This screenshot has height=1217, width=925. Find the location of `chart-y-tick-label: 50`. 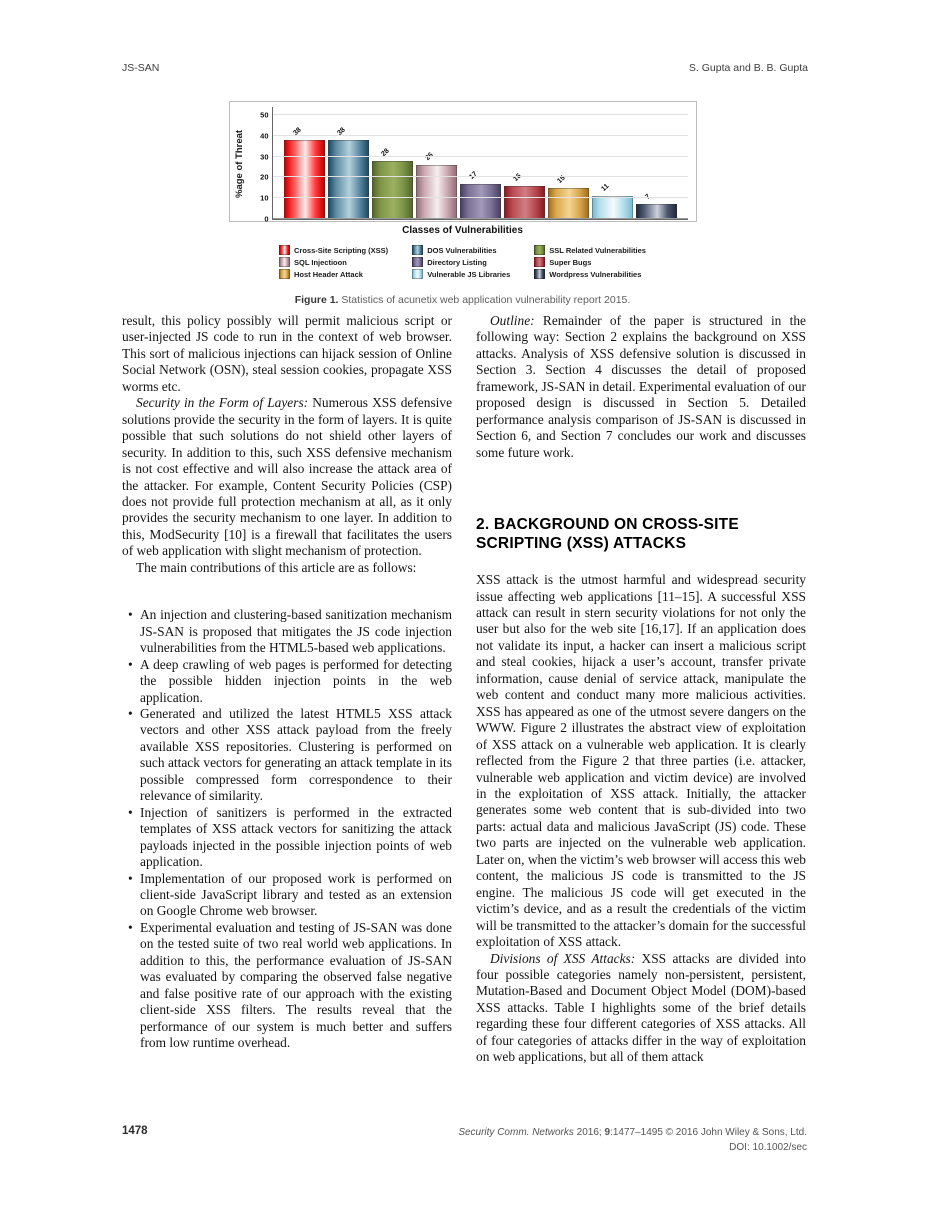

chart-y-tick-label: 50 is located at coordinates (264, 115).